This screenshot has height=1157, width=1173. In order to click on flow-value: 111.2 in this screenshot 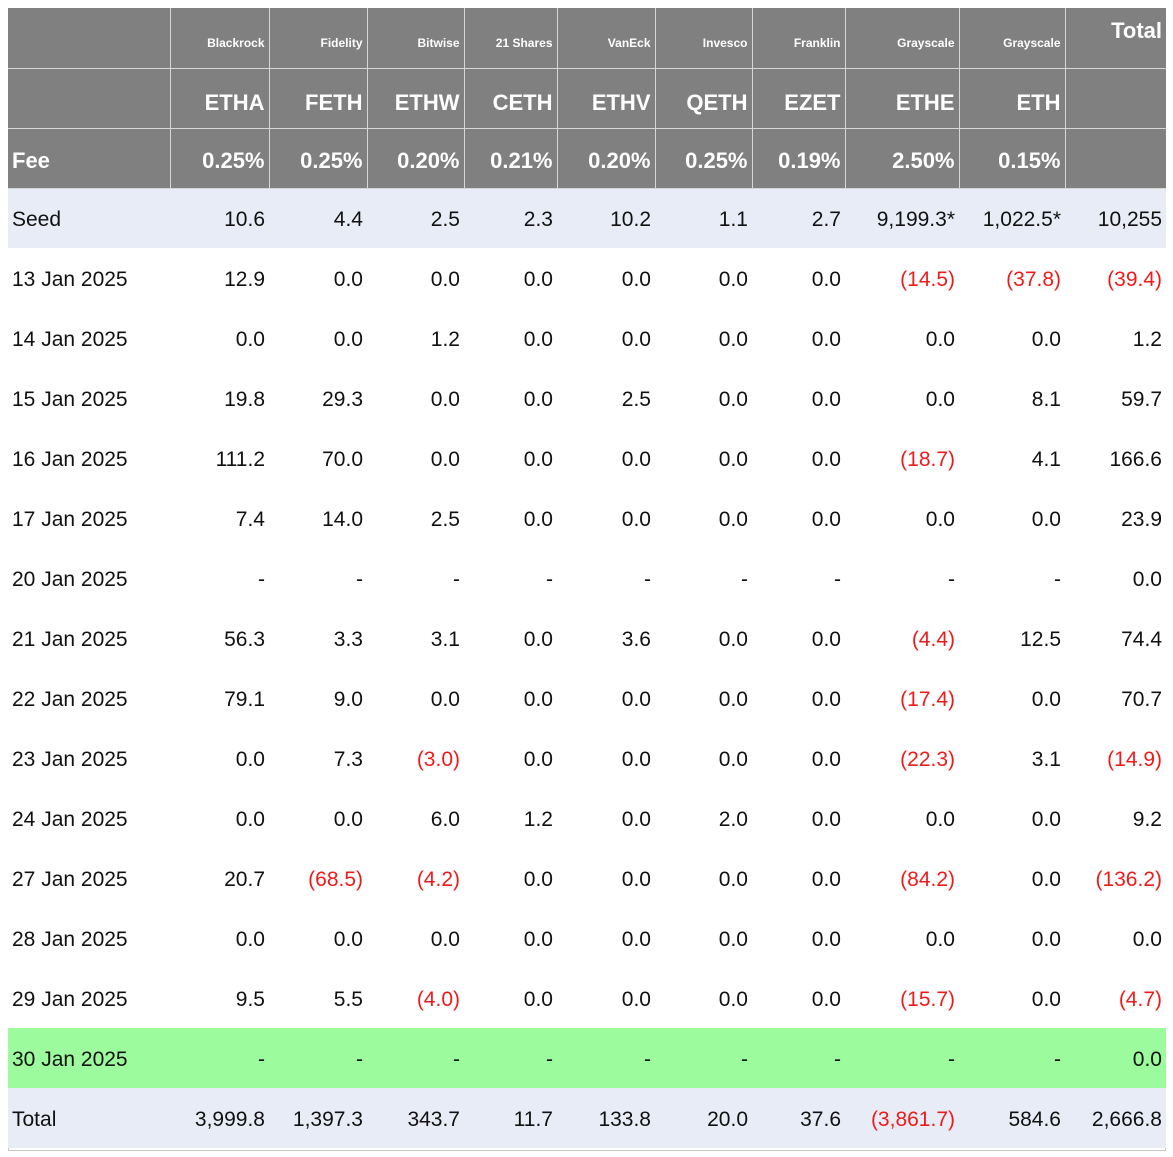, I will do `click(219, 458)`.